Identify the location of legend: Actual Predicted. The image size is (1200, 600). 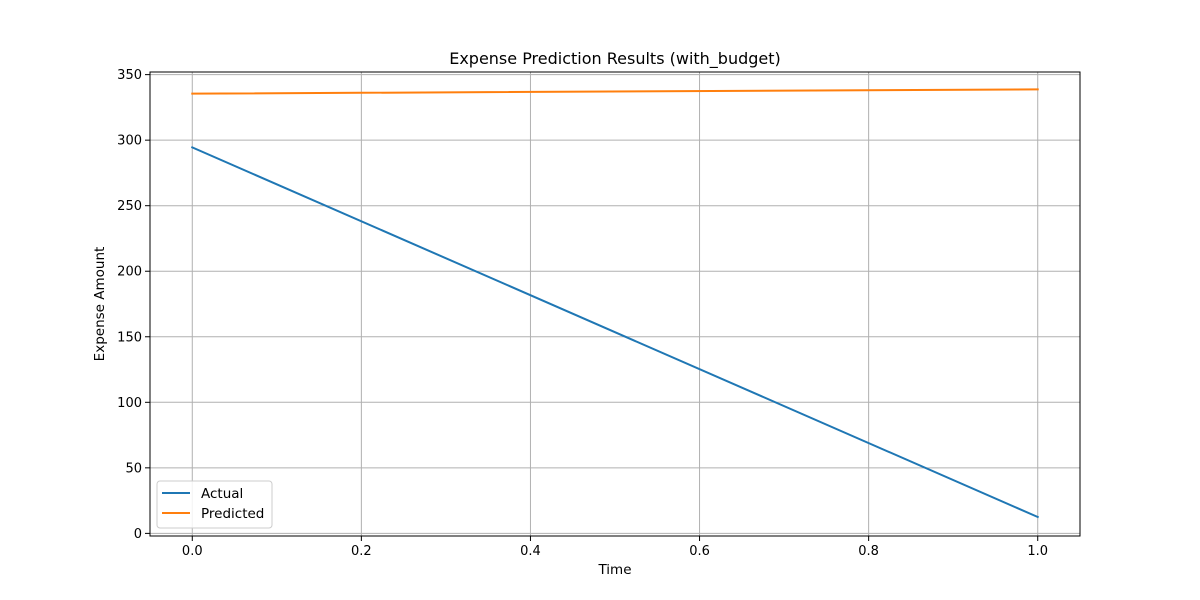
(214, 504).